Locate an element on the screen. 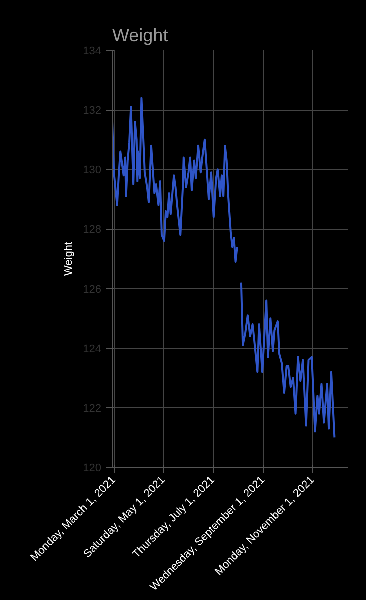 This screenshot has width=366, height=600. chart-title: Weight is located at coordinates (140, 36).